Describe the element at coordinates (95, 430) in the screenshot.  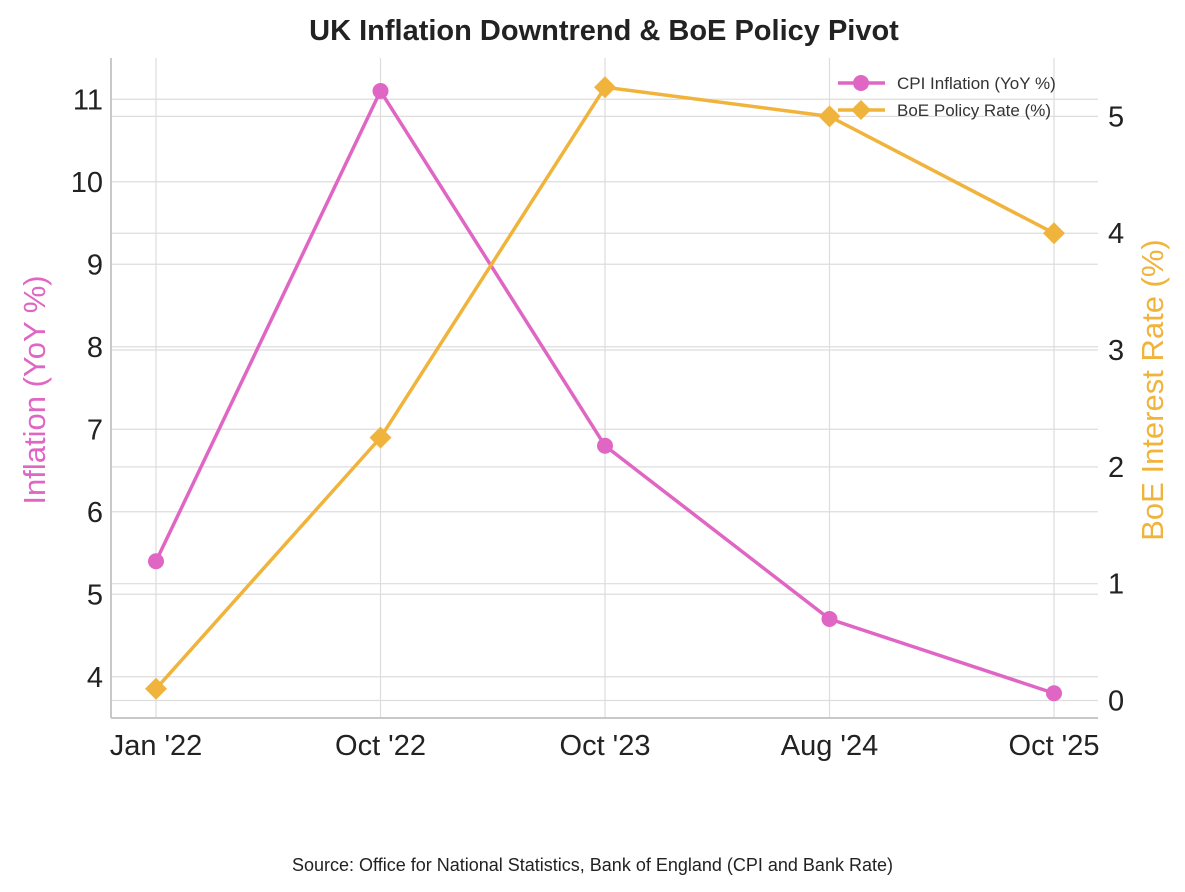
I see `left-y-tick-label: 7` at that location.